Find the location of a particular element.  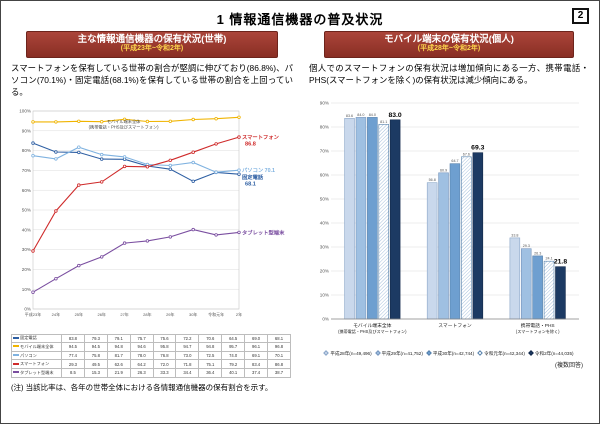

svg-text: 平成23年 is located at coordinates (33, 314).